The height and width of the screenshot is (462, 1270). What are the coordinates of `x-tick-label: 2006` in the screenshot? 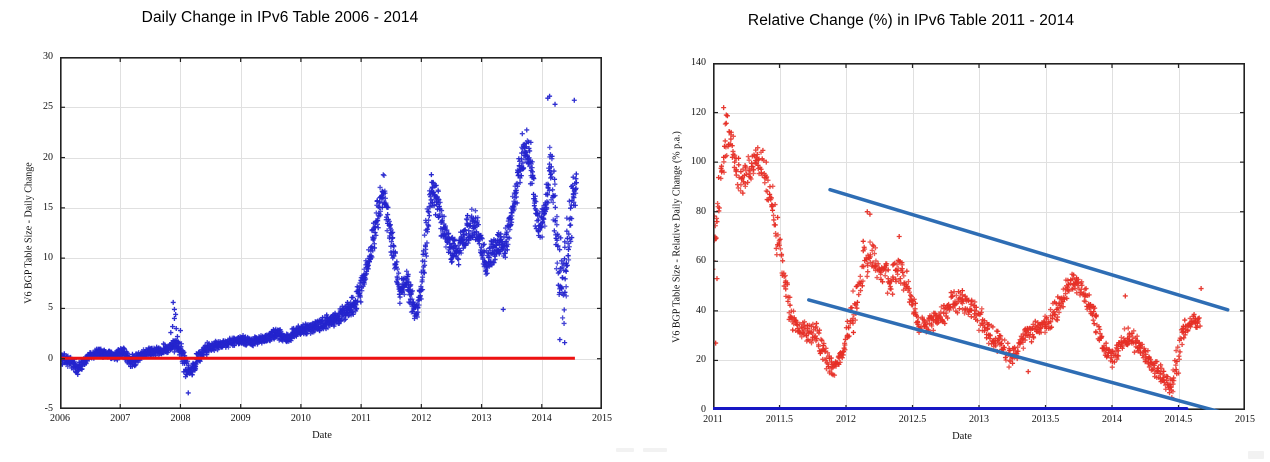 It's located at (60, 418).